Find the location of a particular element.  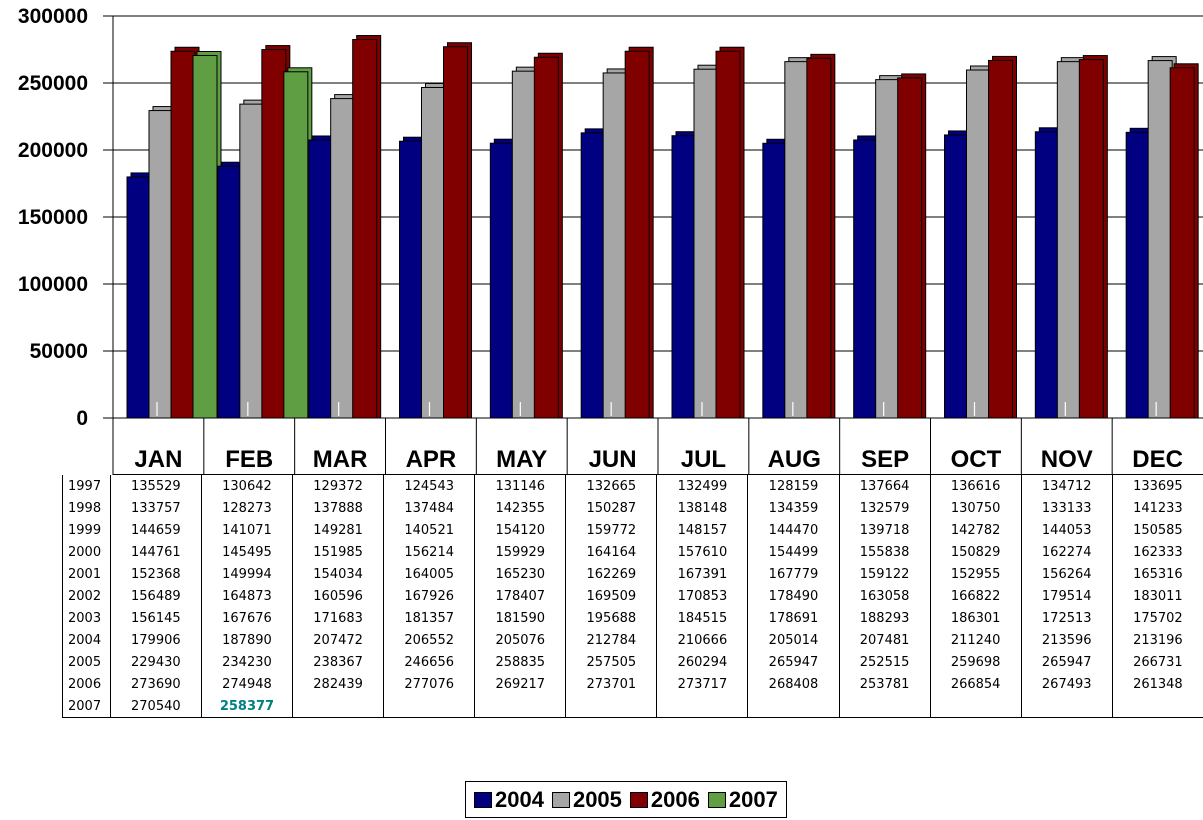

table-cell: 181590 is located at coordinates (520, 618).